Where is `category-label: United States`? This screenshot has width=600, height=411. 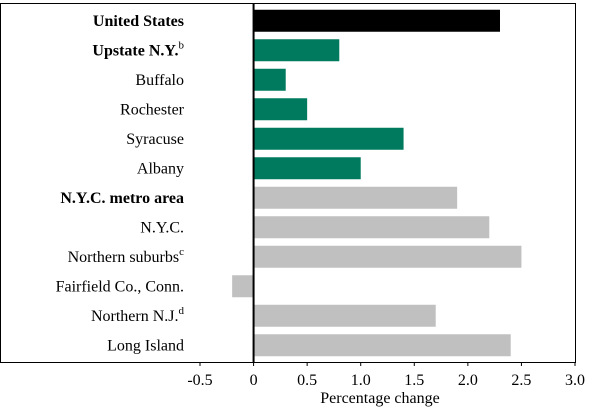
category-label: United States is located at coordinates (138, 21).